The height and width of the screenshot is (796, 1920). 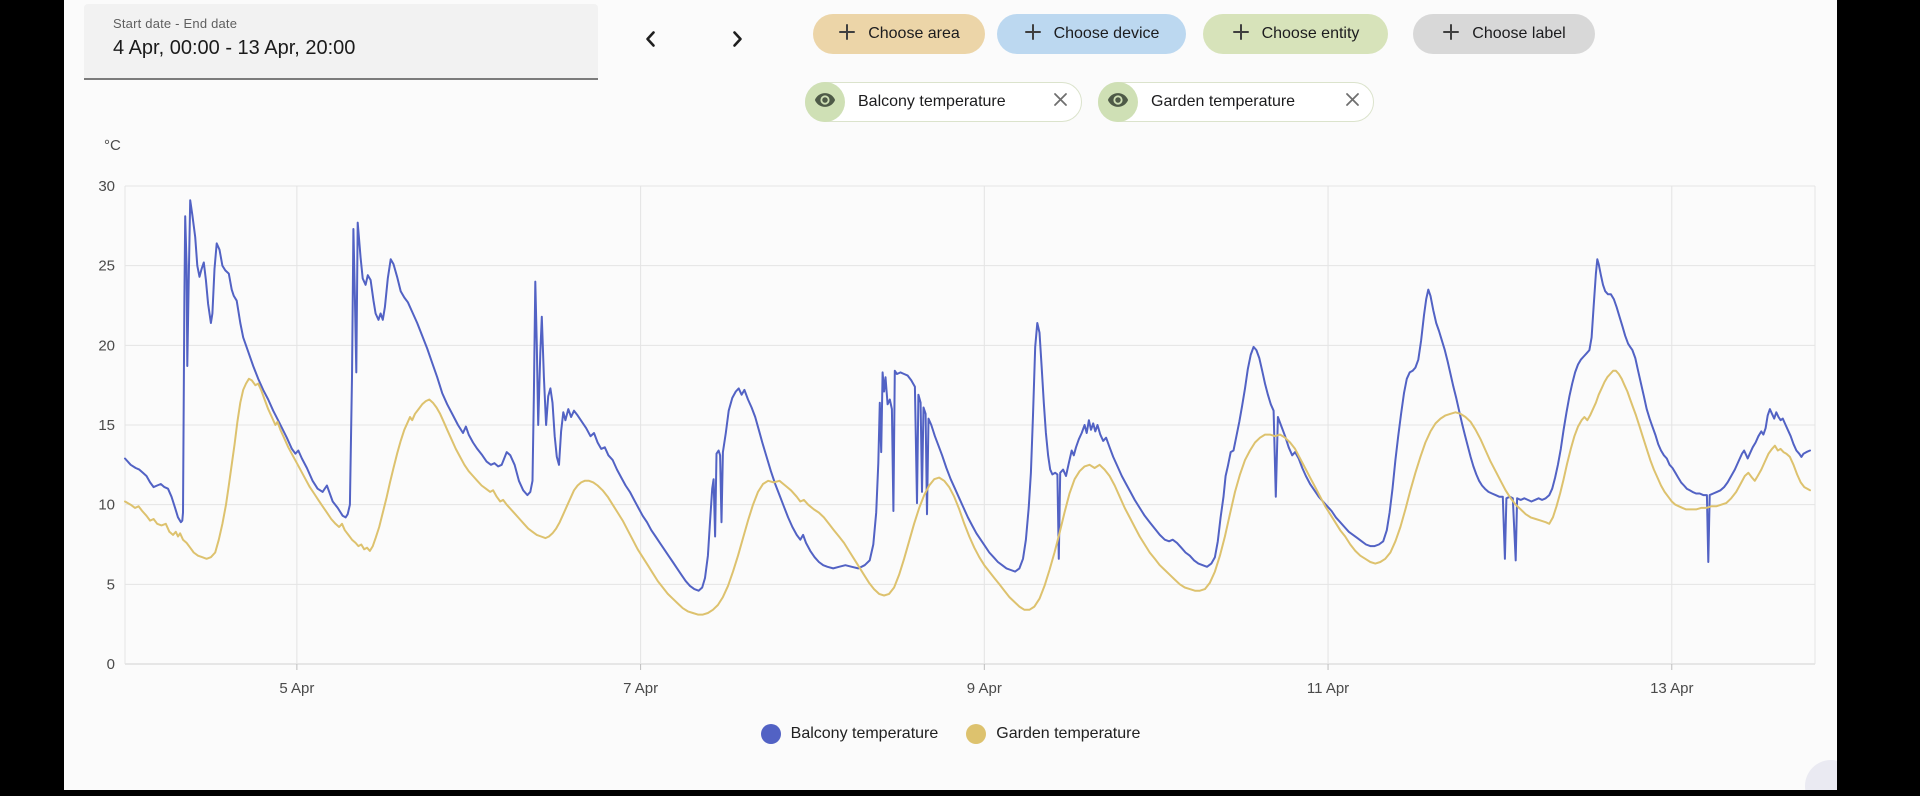 I want to click on svg-text: 10, so click(x=106, y=505).